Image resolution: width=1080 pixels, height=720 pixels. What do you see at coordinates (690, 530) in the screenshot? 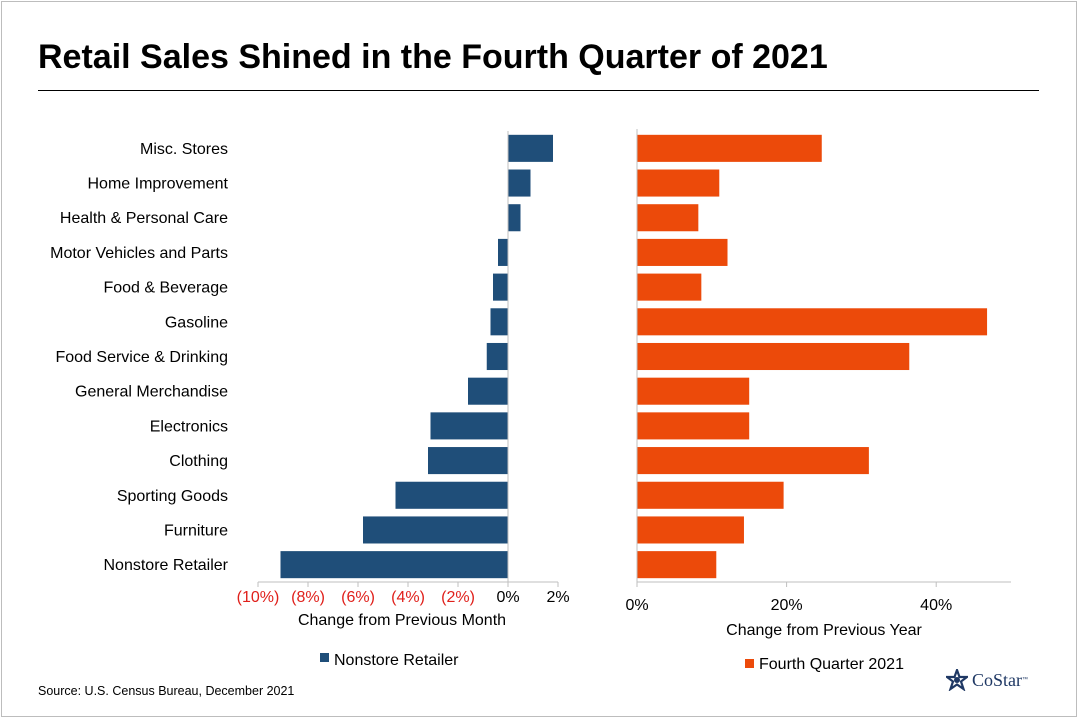
I see `yearly-bar-furniture` at bounding box center [690, 530].